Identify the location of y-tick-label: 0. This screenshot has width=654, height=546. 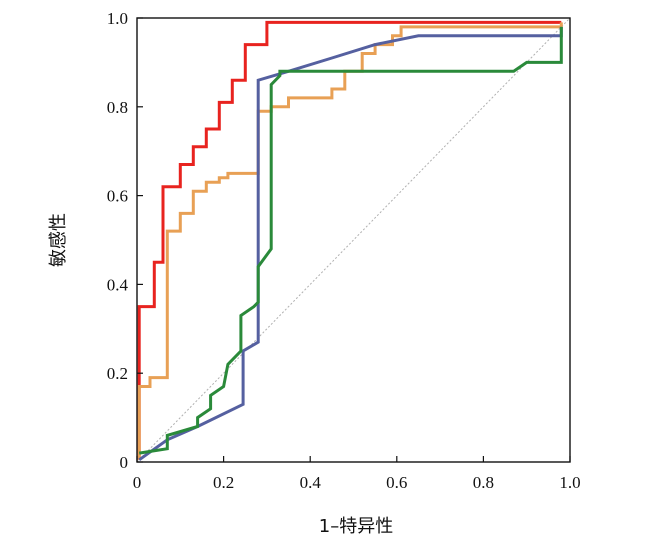
(124, 462).